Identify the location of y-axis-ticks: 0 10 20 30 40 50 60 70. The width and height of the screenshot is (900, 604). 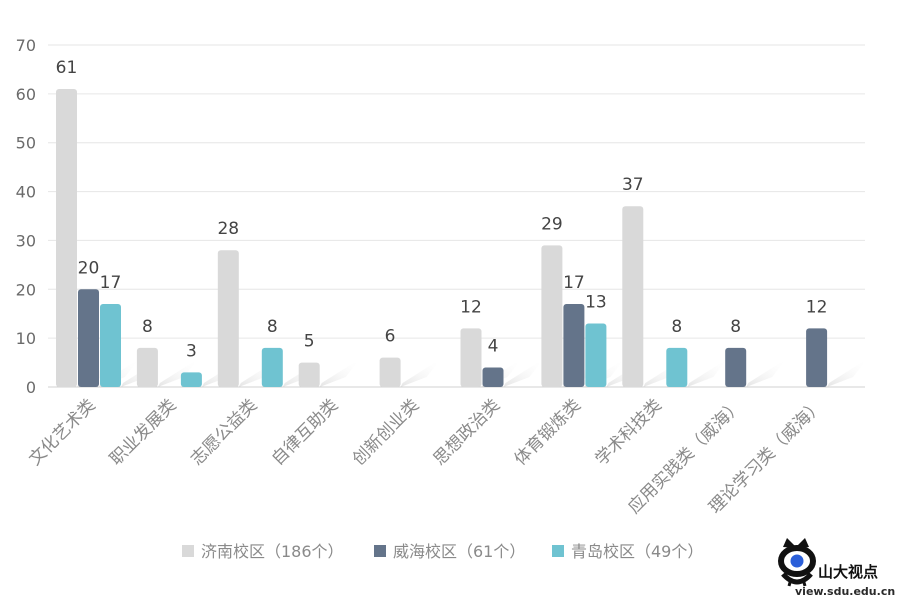
(26, 216).